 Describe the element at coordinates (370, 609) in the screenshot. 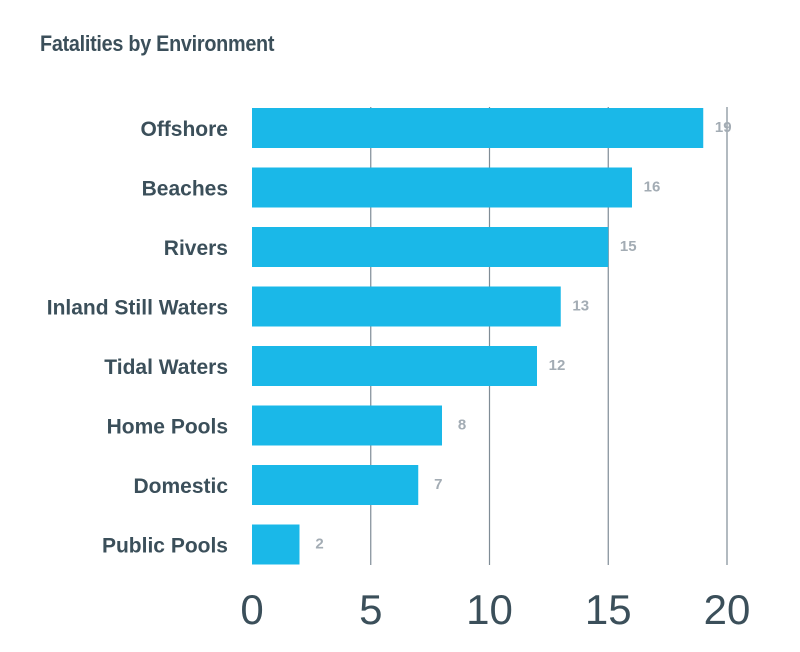

I see `x-tick-label-5: 5` at that location.